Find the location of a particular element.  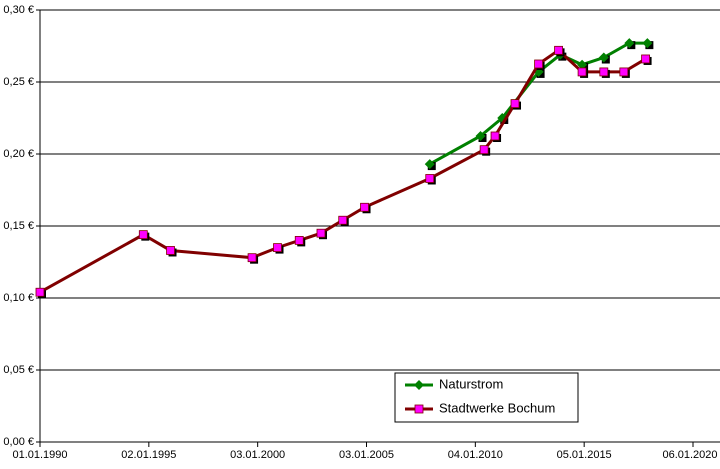

legend-label: Naturstrom is located at coordinates (471, 383).